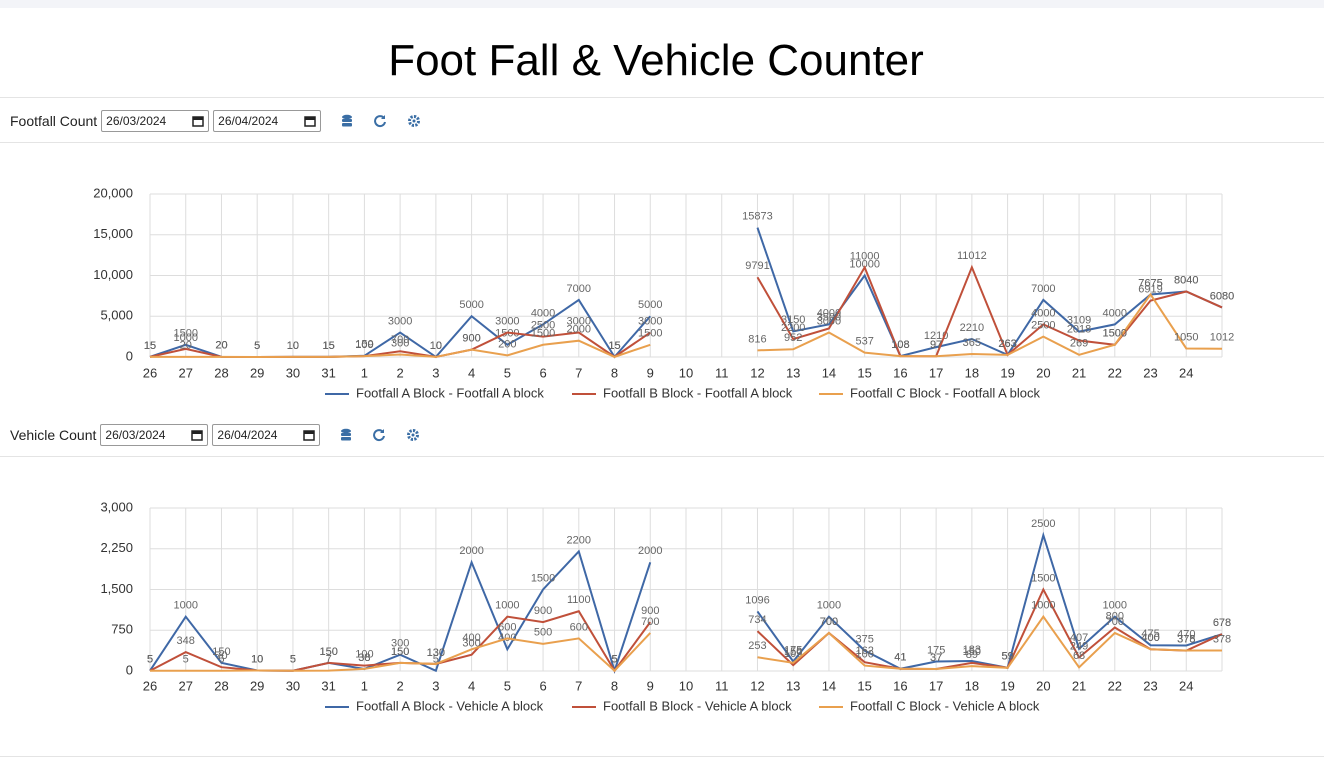 This screenshot has height=760, width=1324. What do you see at coordinates (614, 372) in the screenshot?
I see `x-tick-label: 8` at bounding box center [614, 372].